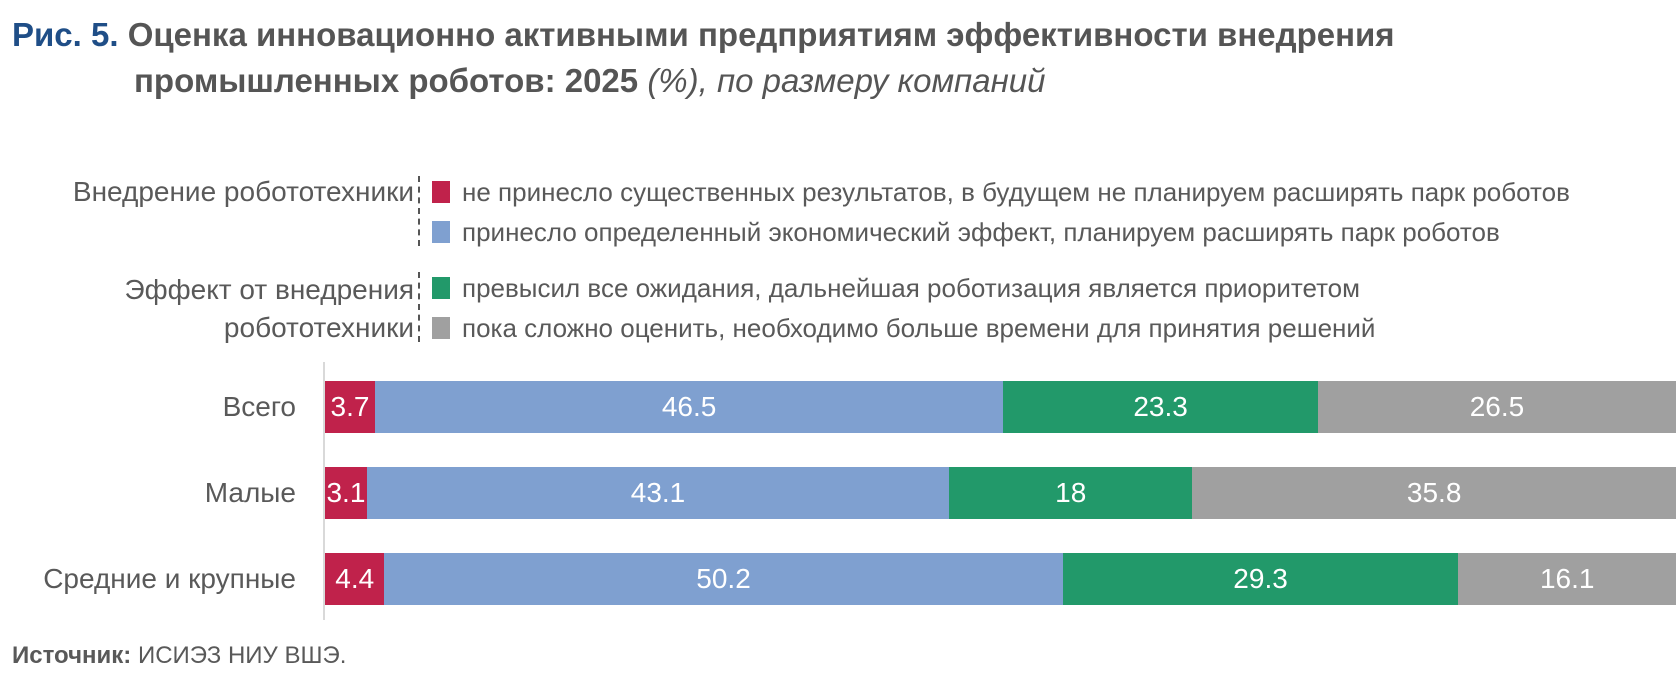 This screenshot has height=688, width=1680. I want to click on bar-total-some-effect: 46.5, so click(689, 407).